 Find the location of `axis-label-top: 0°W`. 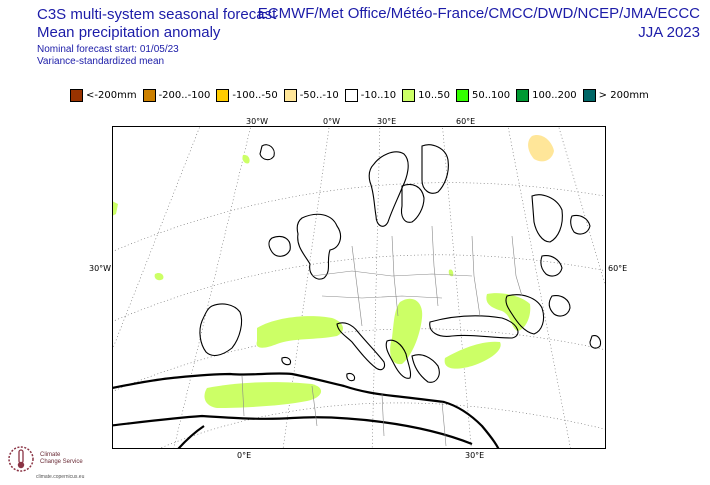

axis-label-top: 0°W is located at coordinates (331, 121).